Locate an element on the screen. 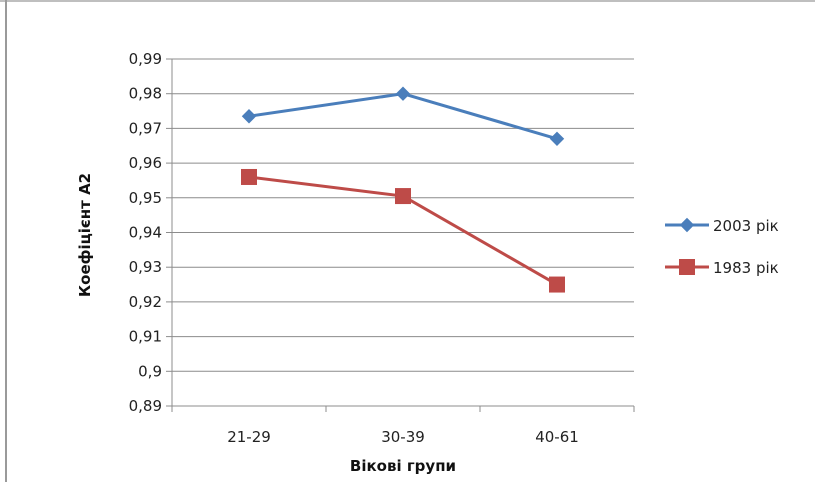  y-axis-title: Коефіцієнт А2 is located at coordinates (85, 235).